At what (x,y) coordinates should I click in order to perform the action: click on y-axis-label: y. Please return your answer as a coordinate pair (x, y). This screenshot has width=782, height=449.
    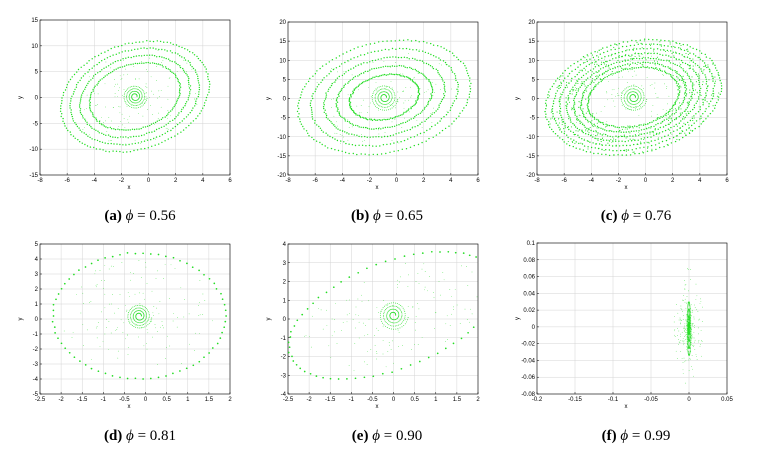
    Looking at the image, I should click on (21, 319).